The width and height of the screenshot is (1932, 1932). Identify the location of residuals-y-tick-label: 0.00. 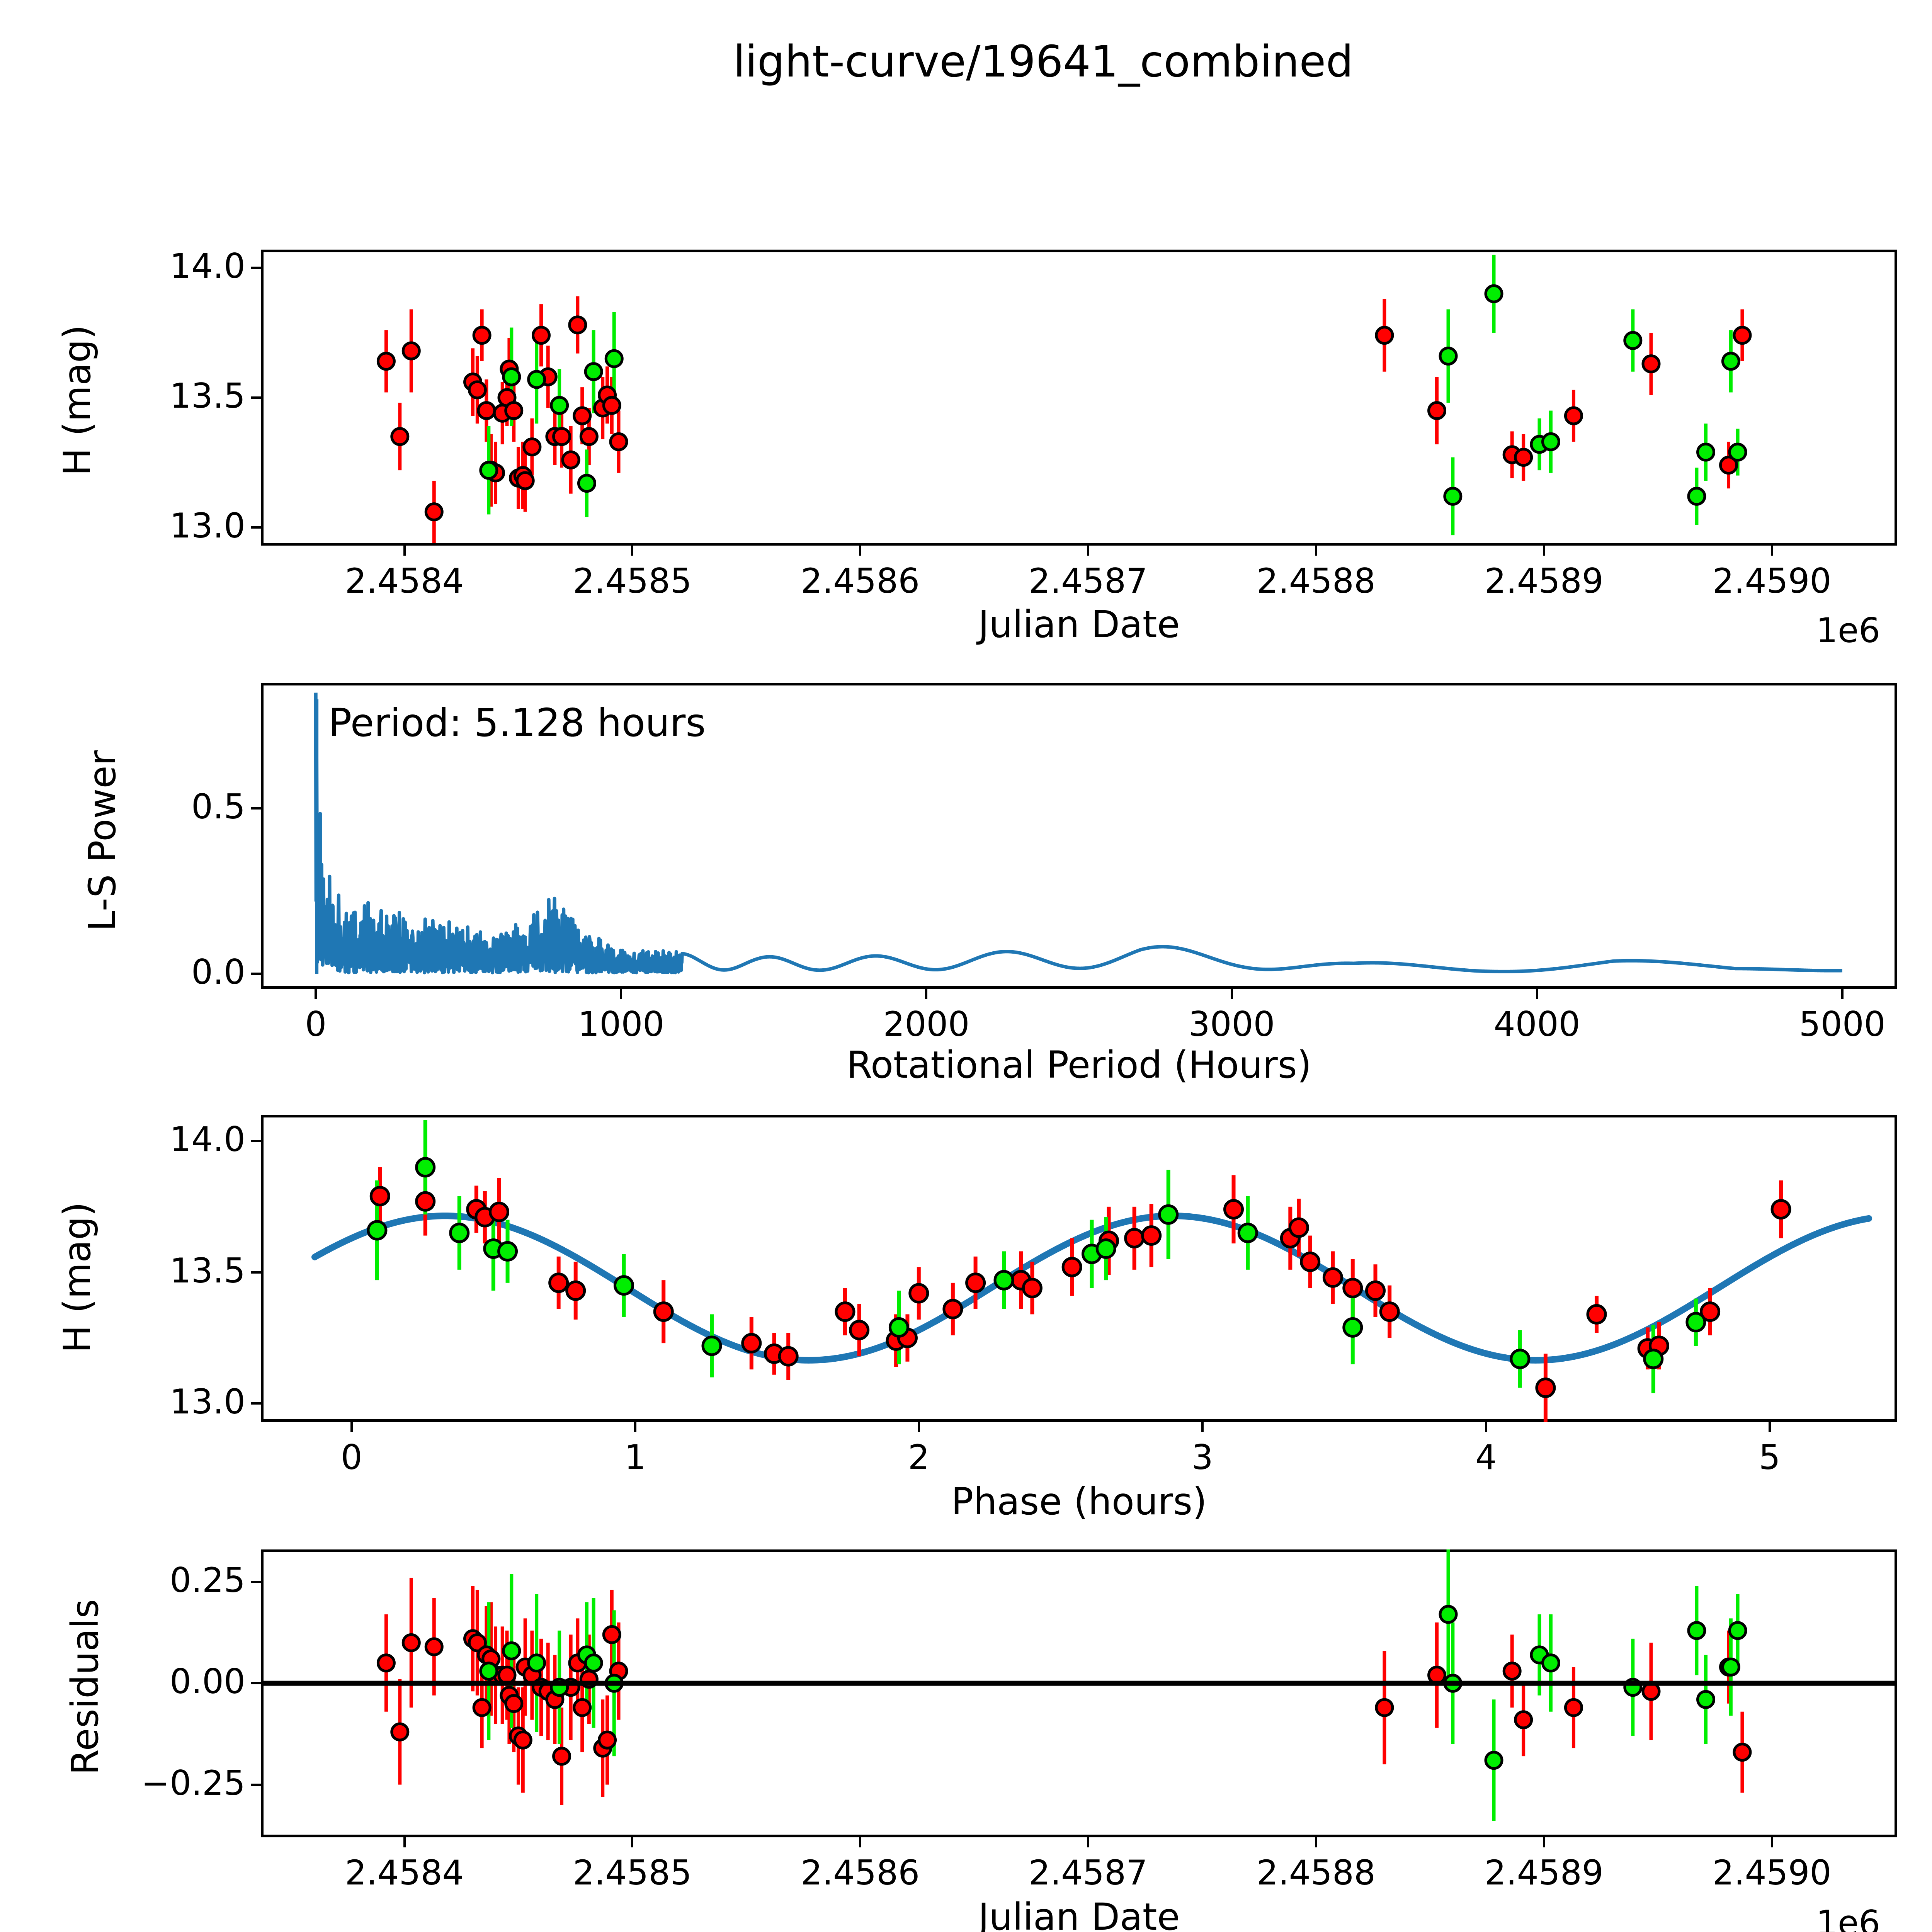
(207, 1682).